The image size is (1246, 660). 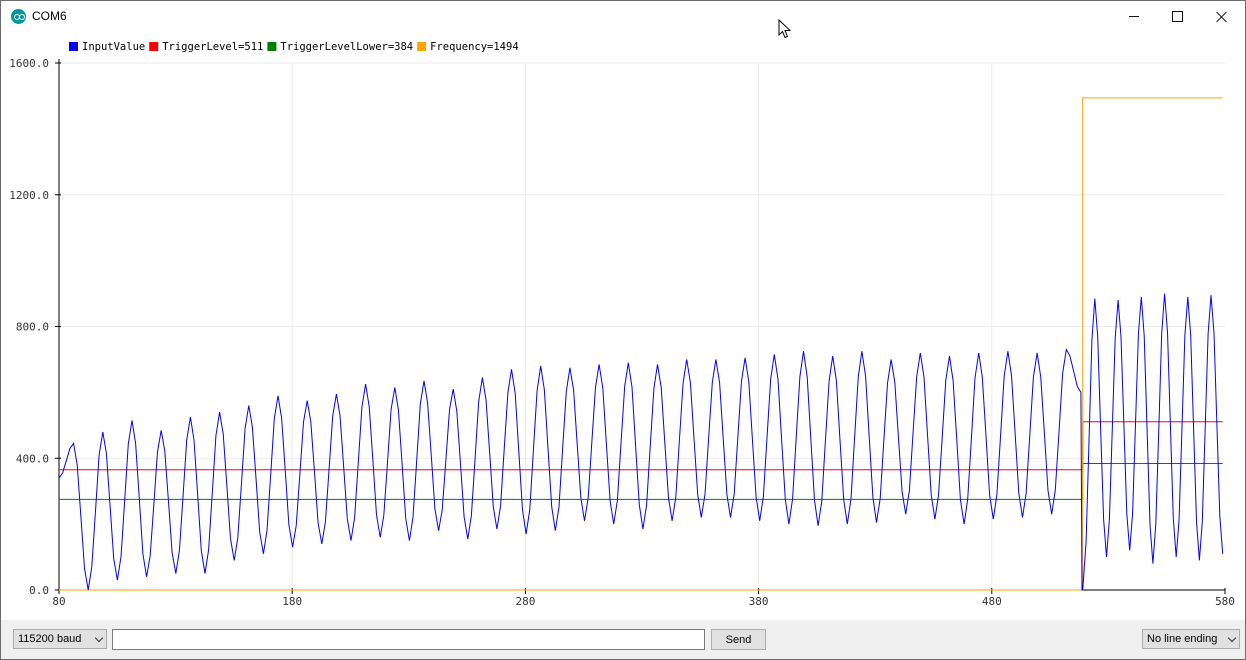 I want to click on minimize-icon, so click(x=1134, y=16).